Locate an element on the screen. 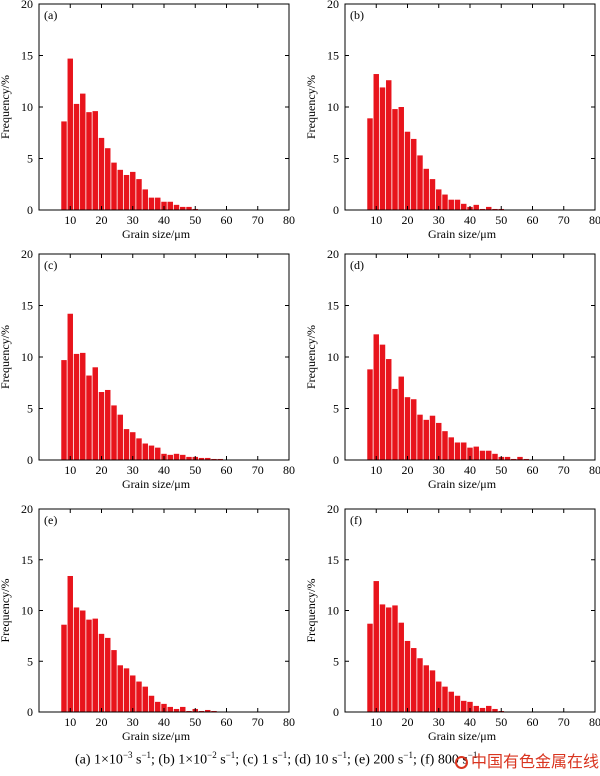 This screenshot has height=776, width=600. x-tick-label: 30 is located at coordinates (133, 220).